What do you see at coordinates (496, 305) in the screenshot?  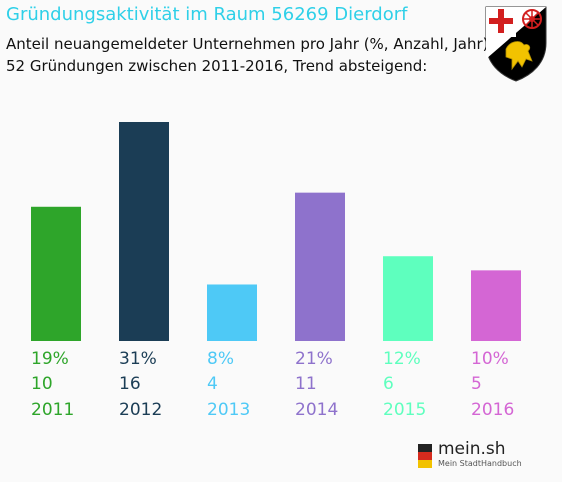 I see `bar-2016` at bounding box center [496, 305].